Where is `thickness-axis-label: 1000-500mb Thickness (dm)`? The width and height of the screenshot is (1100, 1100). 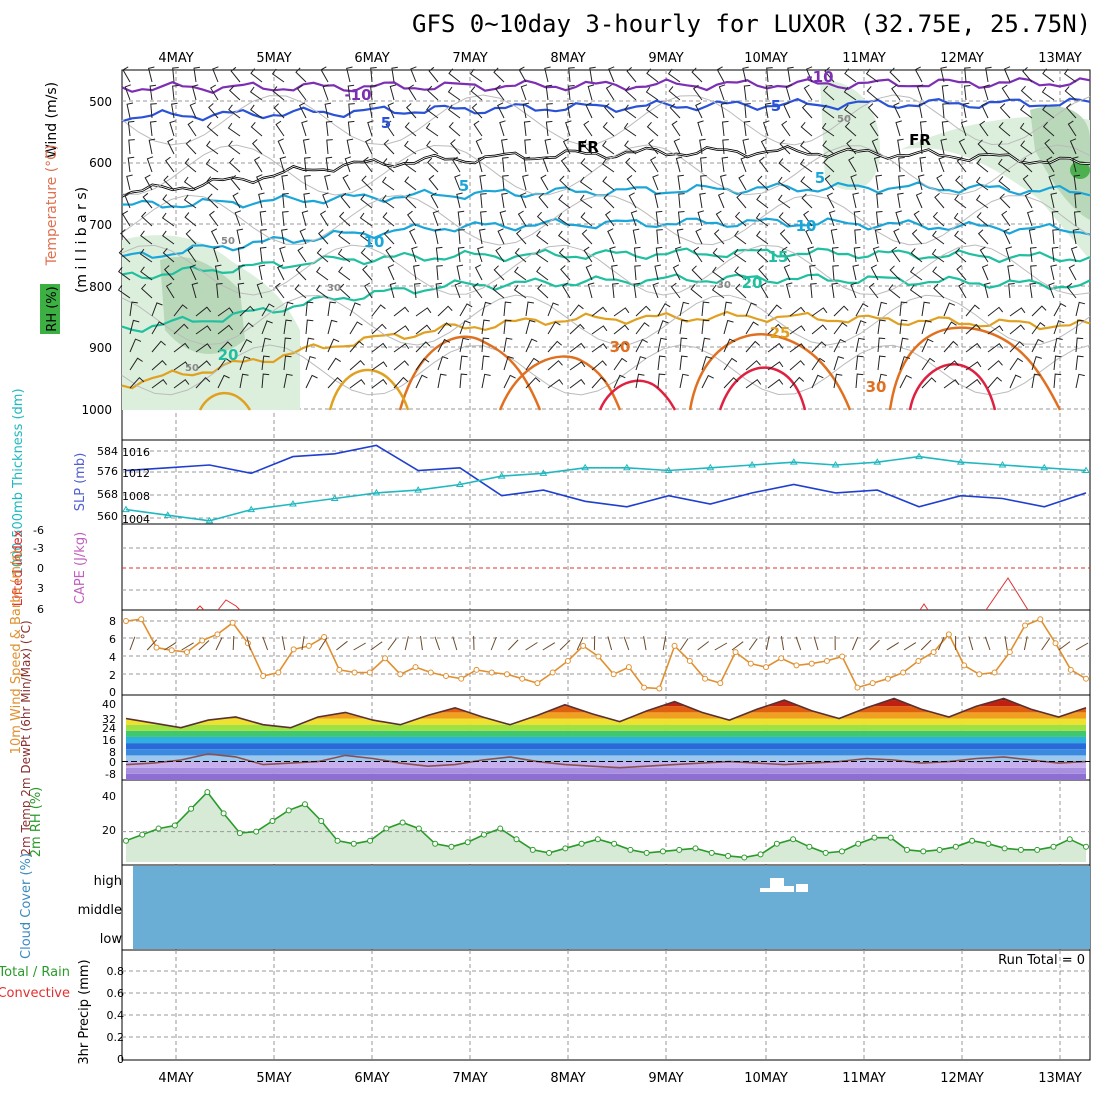
thickness-axis-label: 1000-500mb Thickness (dm) is located at coordinates (18, 481).